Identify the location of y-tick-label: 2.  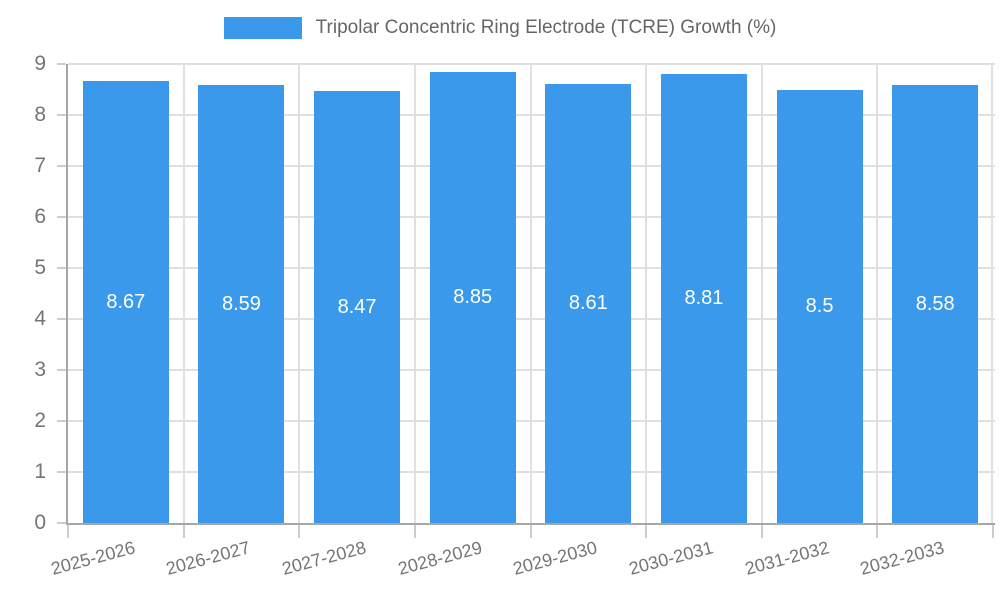
(40, 420).